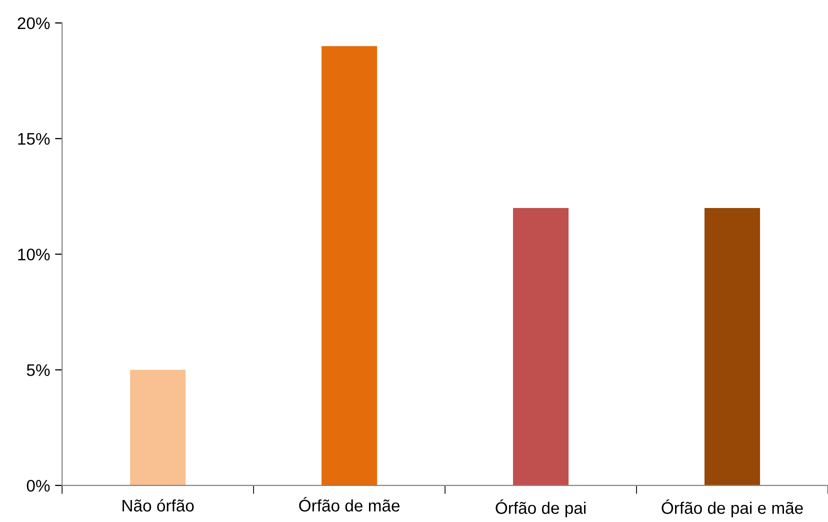 This screenshot has height=522, width=828. I want to click on y-tick-label: 20%, so click(34, 23).